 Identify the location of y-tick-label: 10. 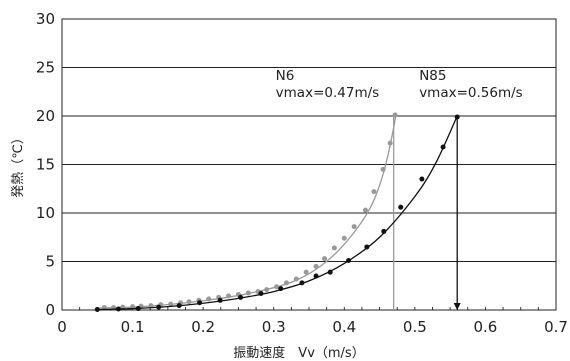
(45, 213).